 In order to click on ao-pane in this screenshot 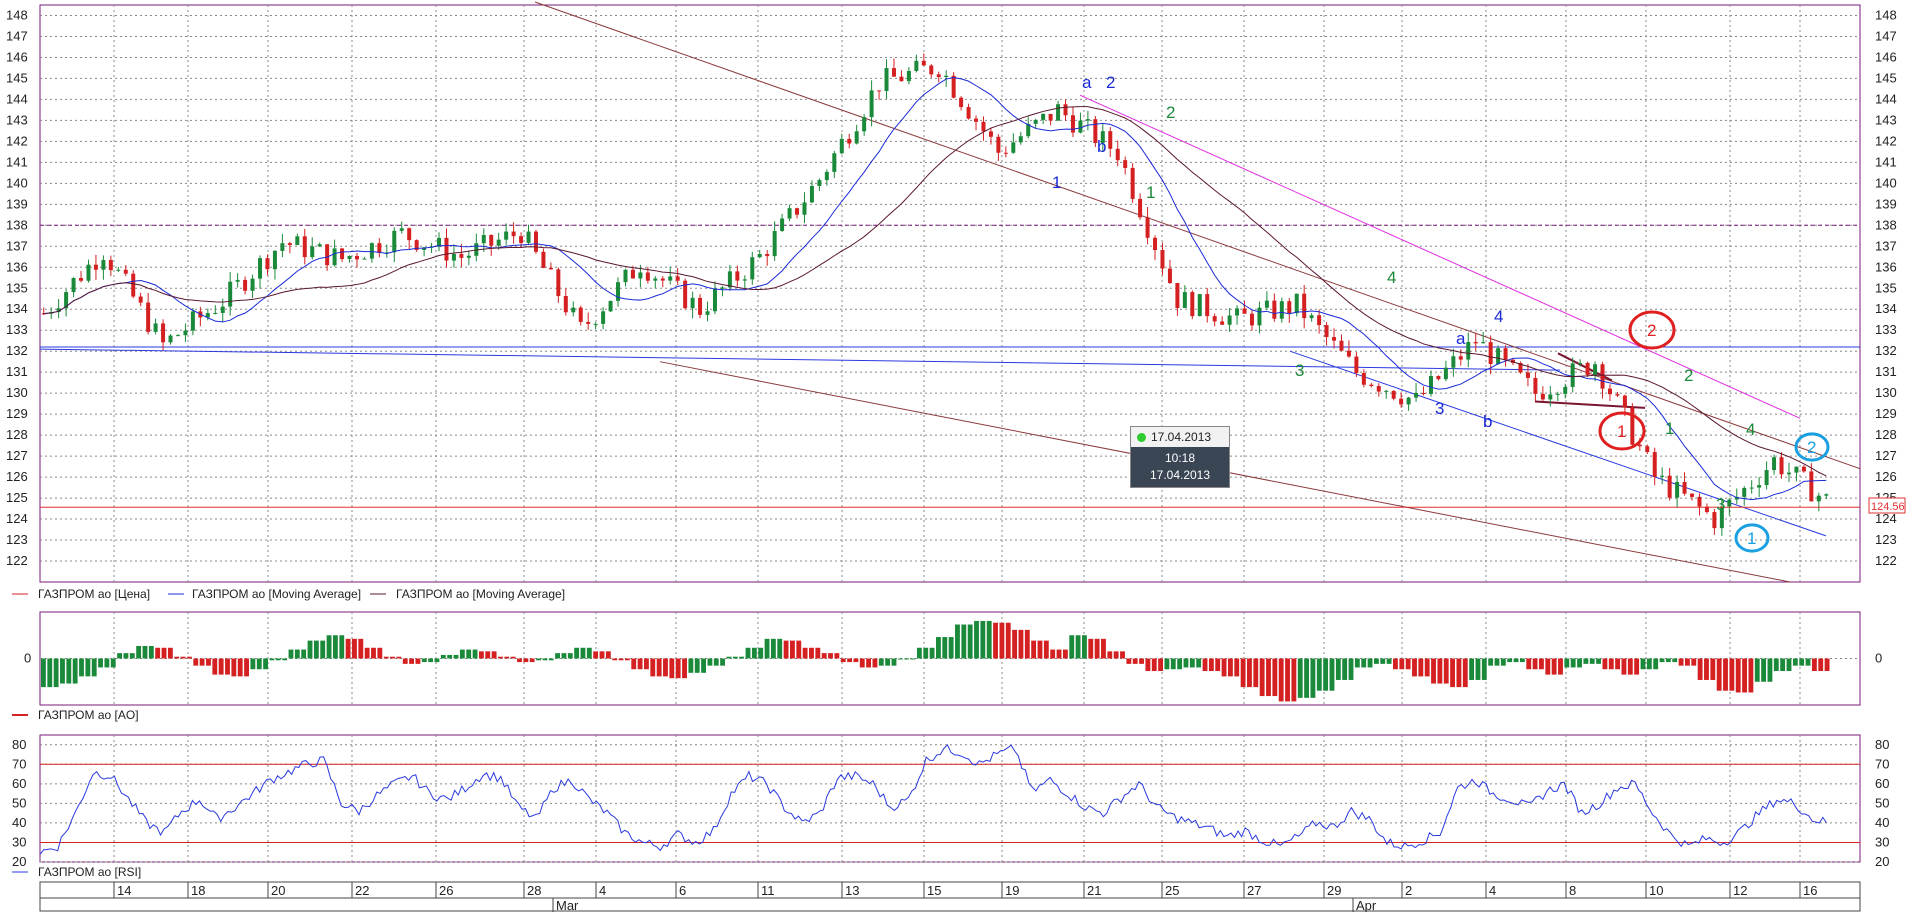, I will do `click(935, 661)`.